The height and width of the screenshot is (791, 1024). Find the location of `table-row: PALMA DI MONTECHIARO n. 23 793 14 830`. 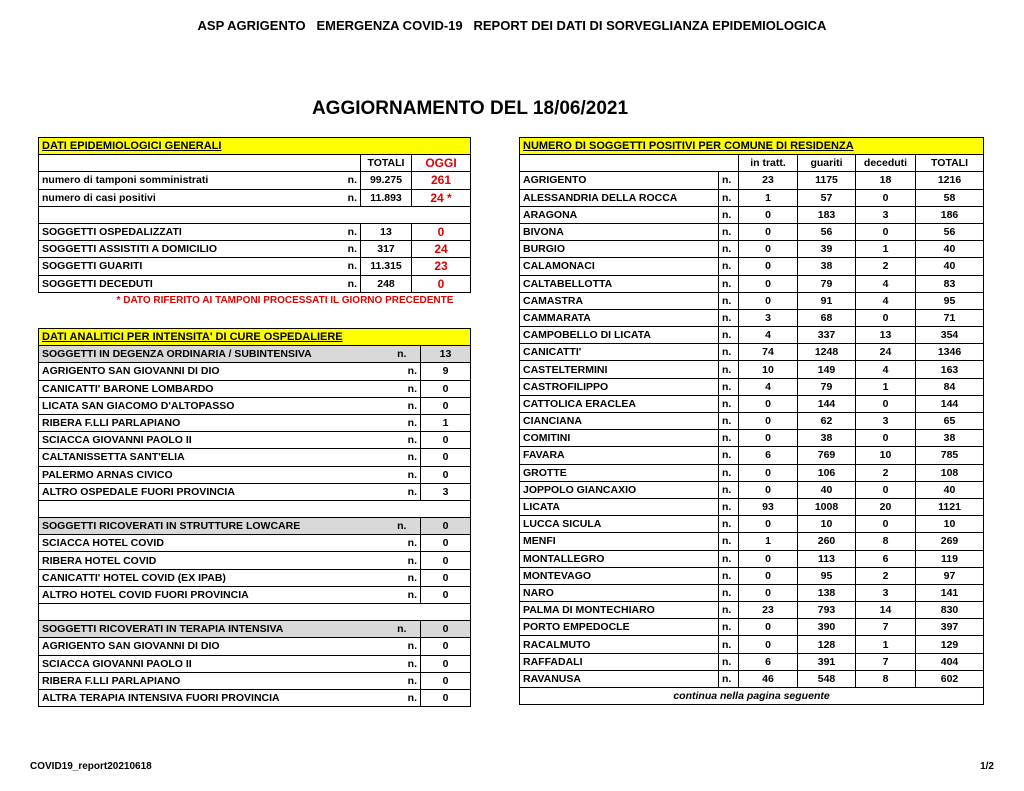

table-row: PALMA DI MONTECHIARO n. 23 793 14 830 is located at coordinates (752, 610).